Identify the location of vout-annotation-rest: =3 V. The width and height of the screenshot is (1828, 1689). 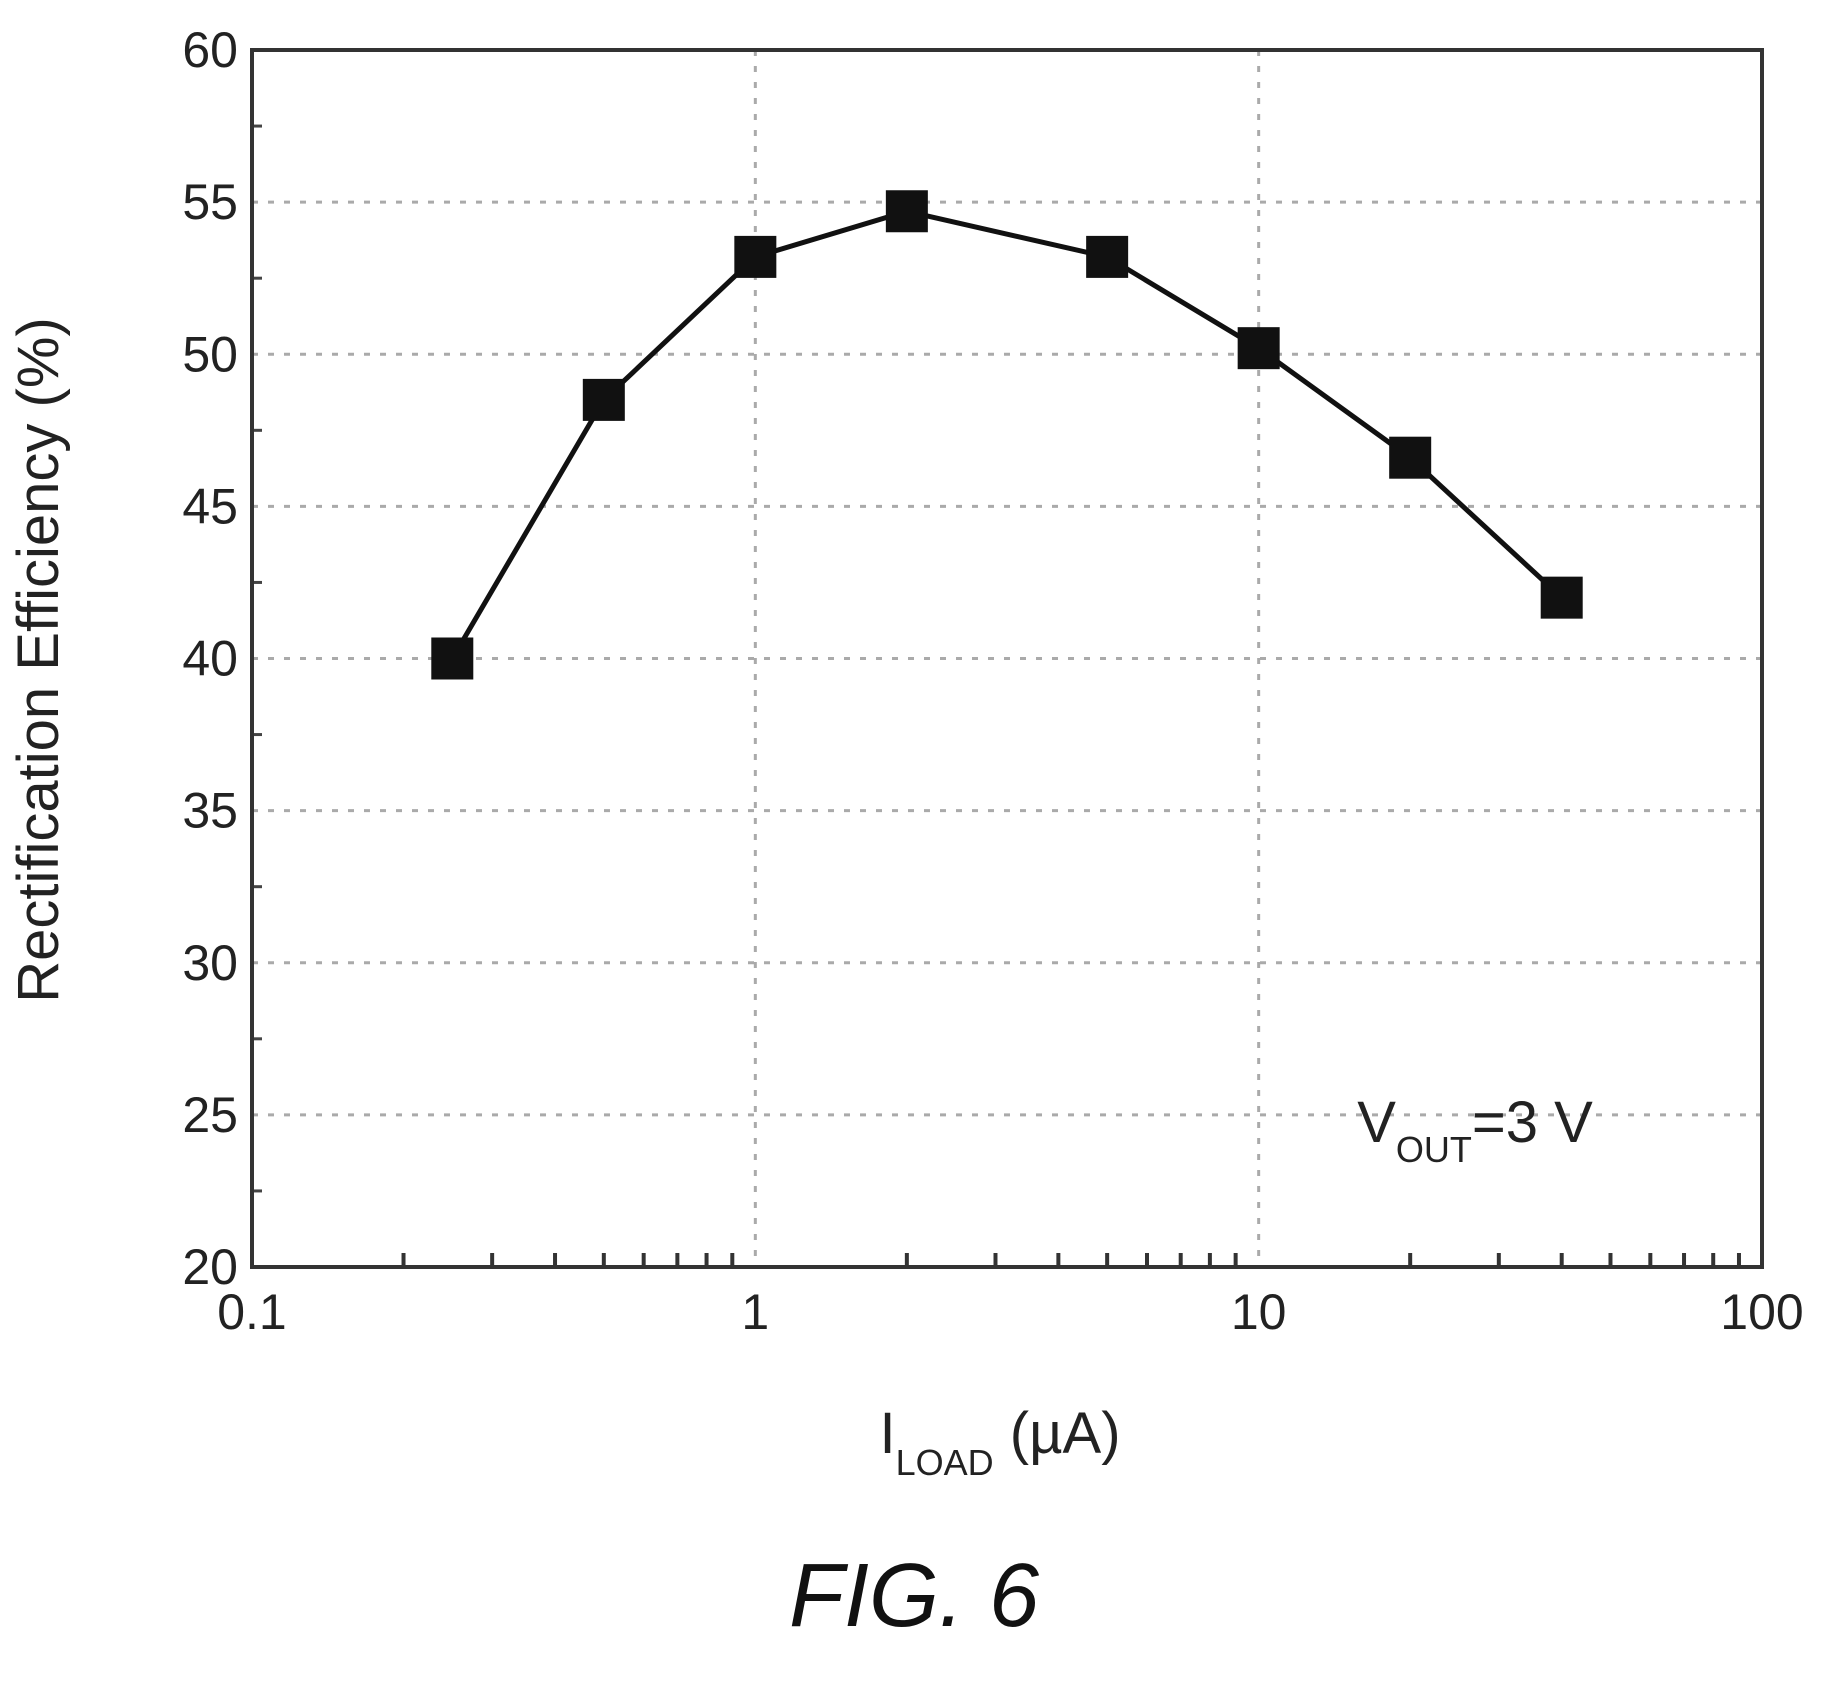
(1532, 1122).